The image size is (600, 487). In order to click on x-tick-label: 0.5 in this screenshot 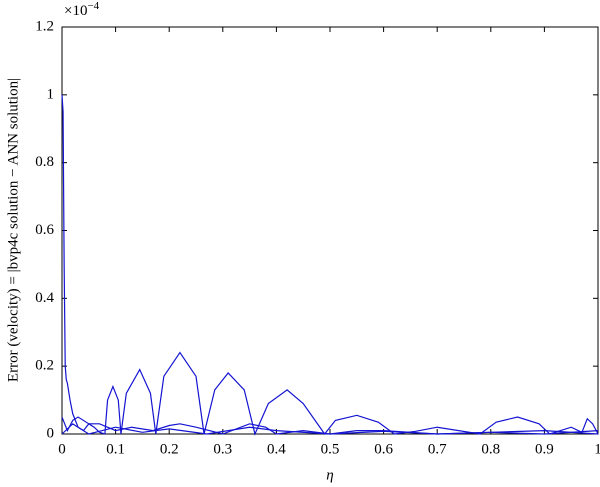, I will do `click(330, 449)`.